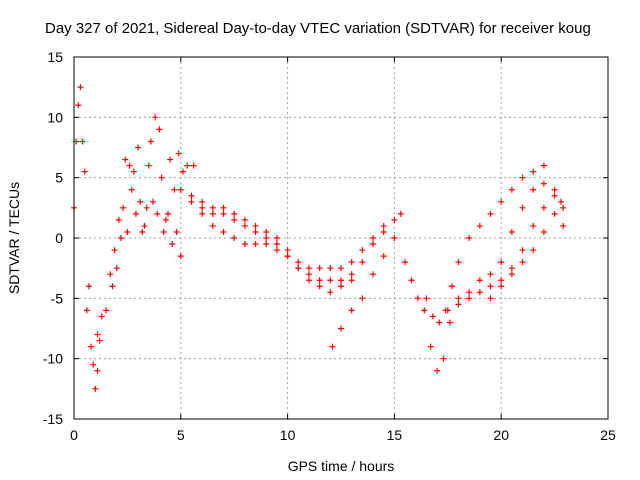  I want to click on series-track-h, so click(366, 280).